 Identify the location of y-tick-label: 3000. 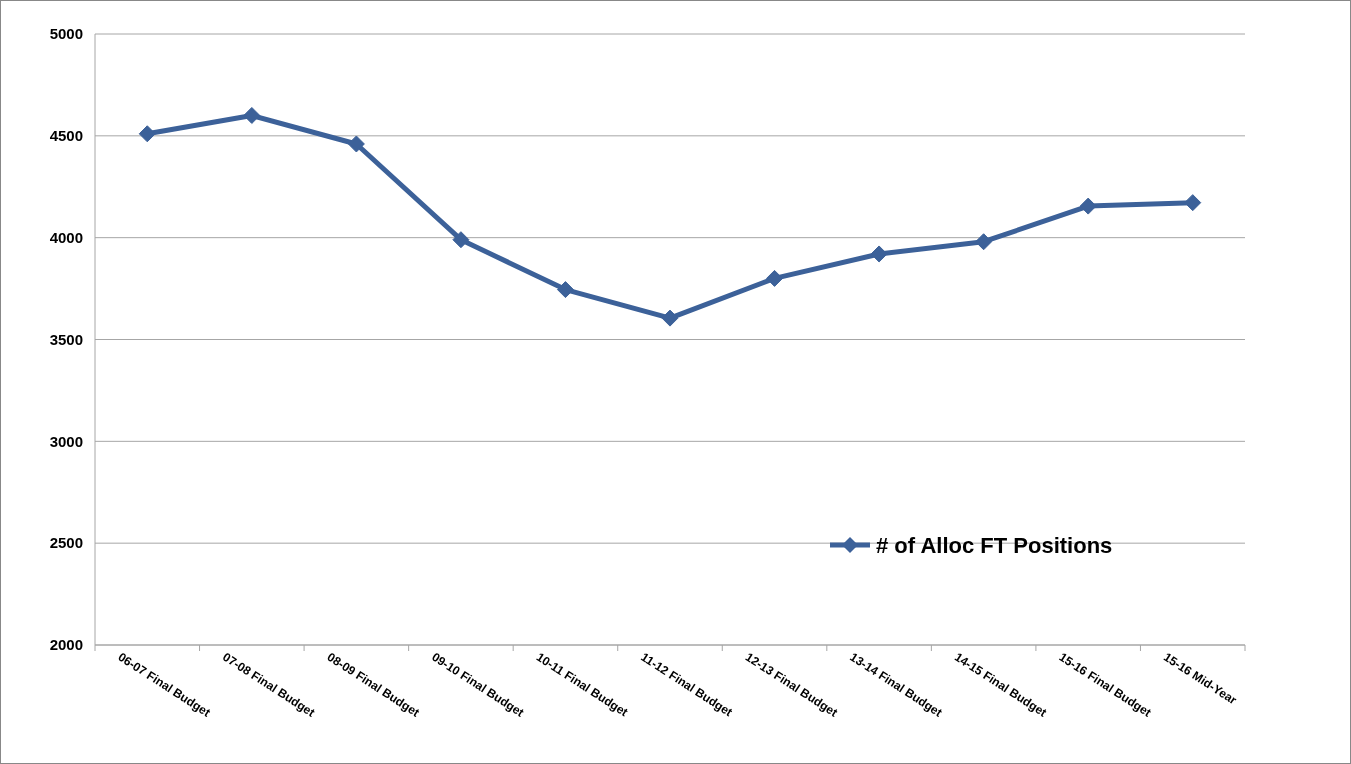
(66, 441).